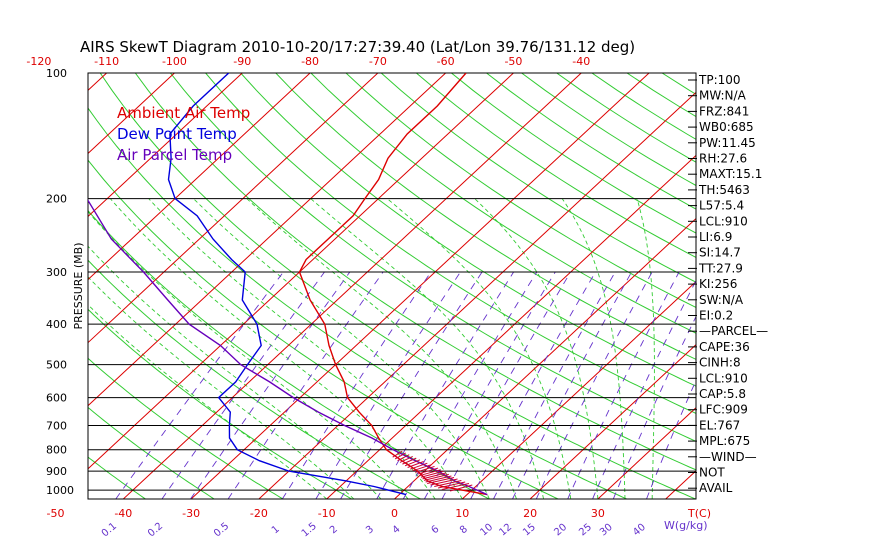  I want to click on stat-label: NOT, so click(712, 473).